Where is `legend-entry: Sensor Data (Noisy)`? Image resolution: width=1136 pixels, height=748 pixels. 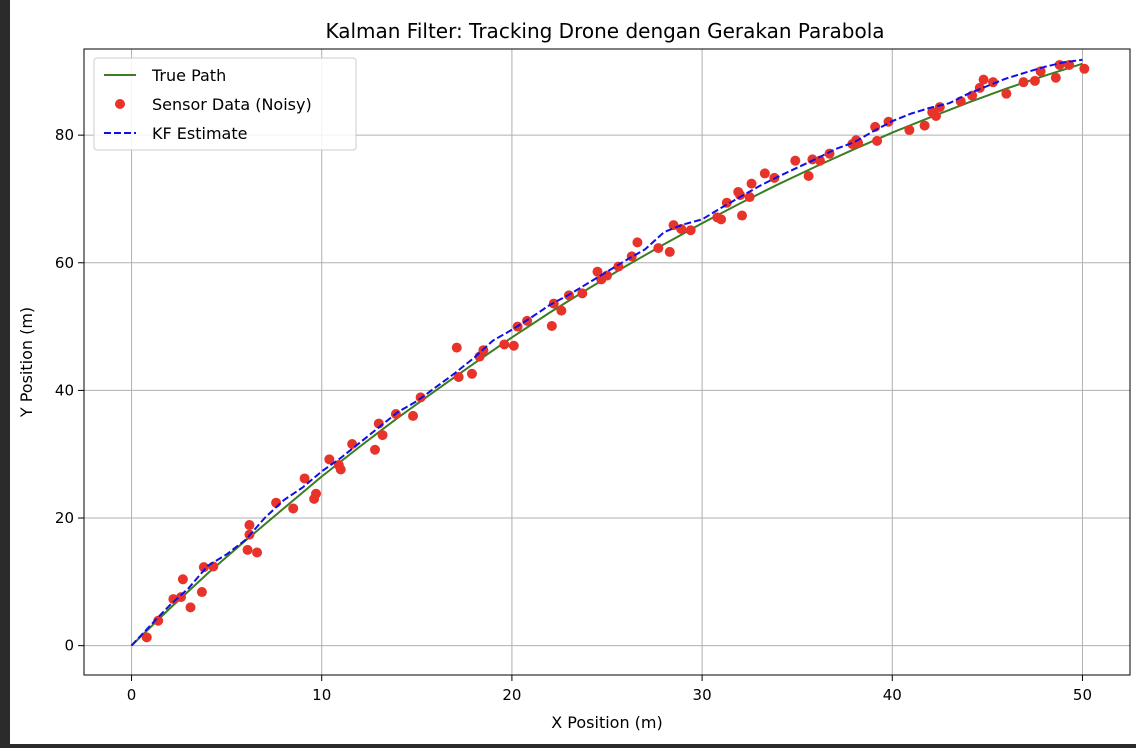 legend-entry: Sensor Data (Noisy) is located at coordinates (213, 104).